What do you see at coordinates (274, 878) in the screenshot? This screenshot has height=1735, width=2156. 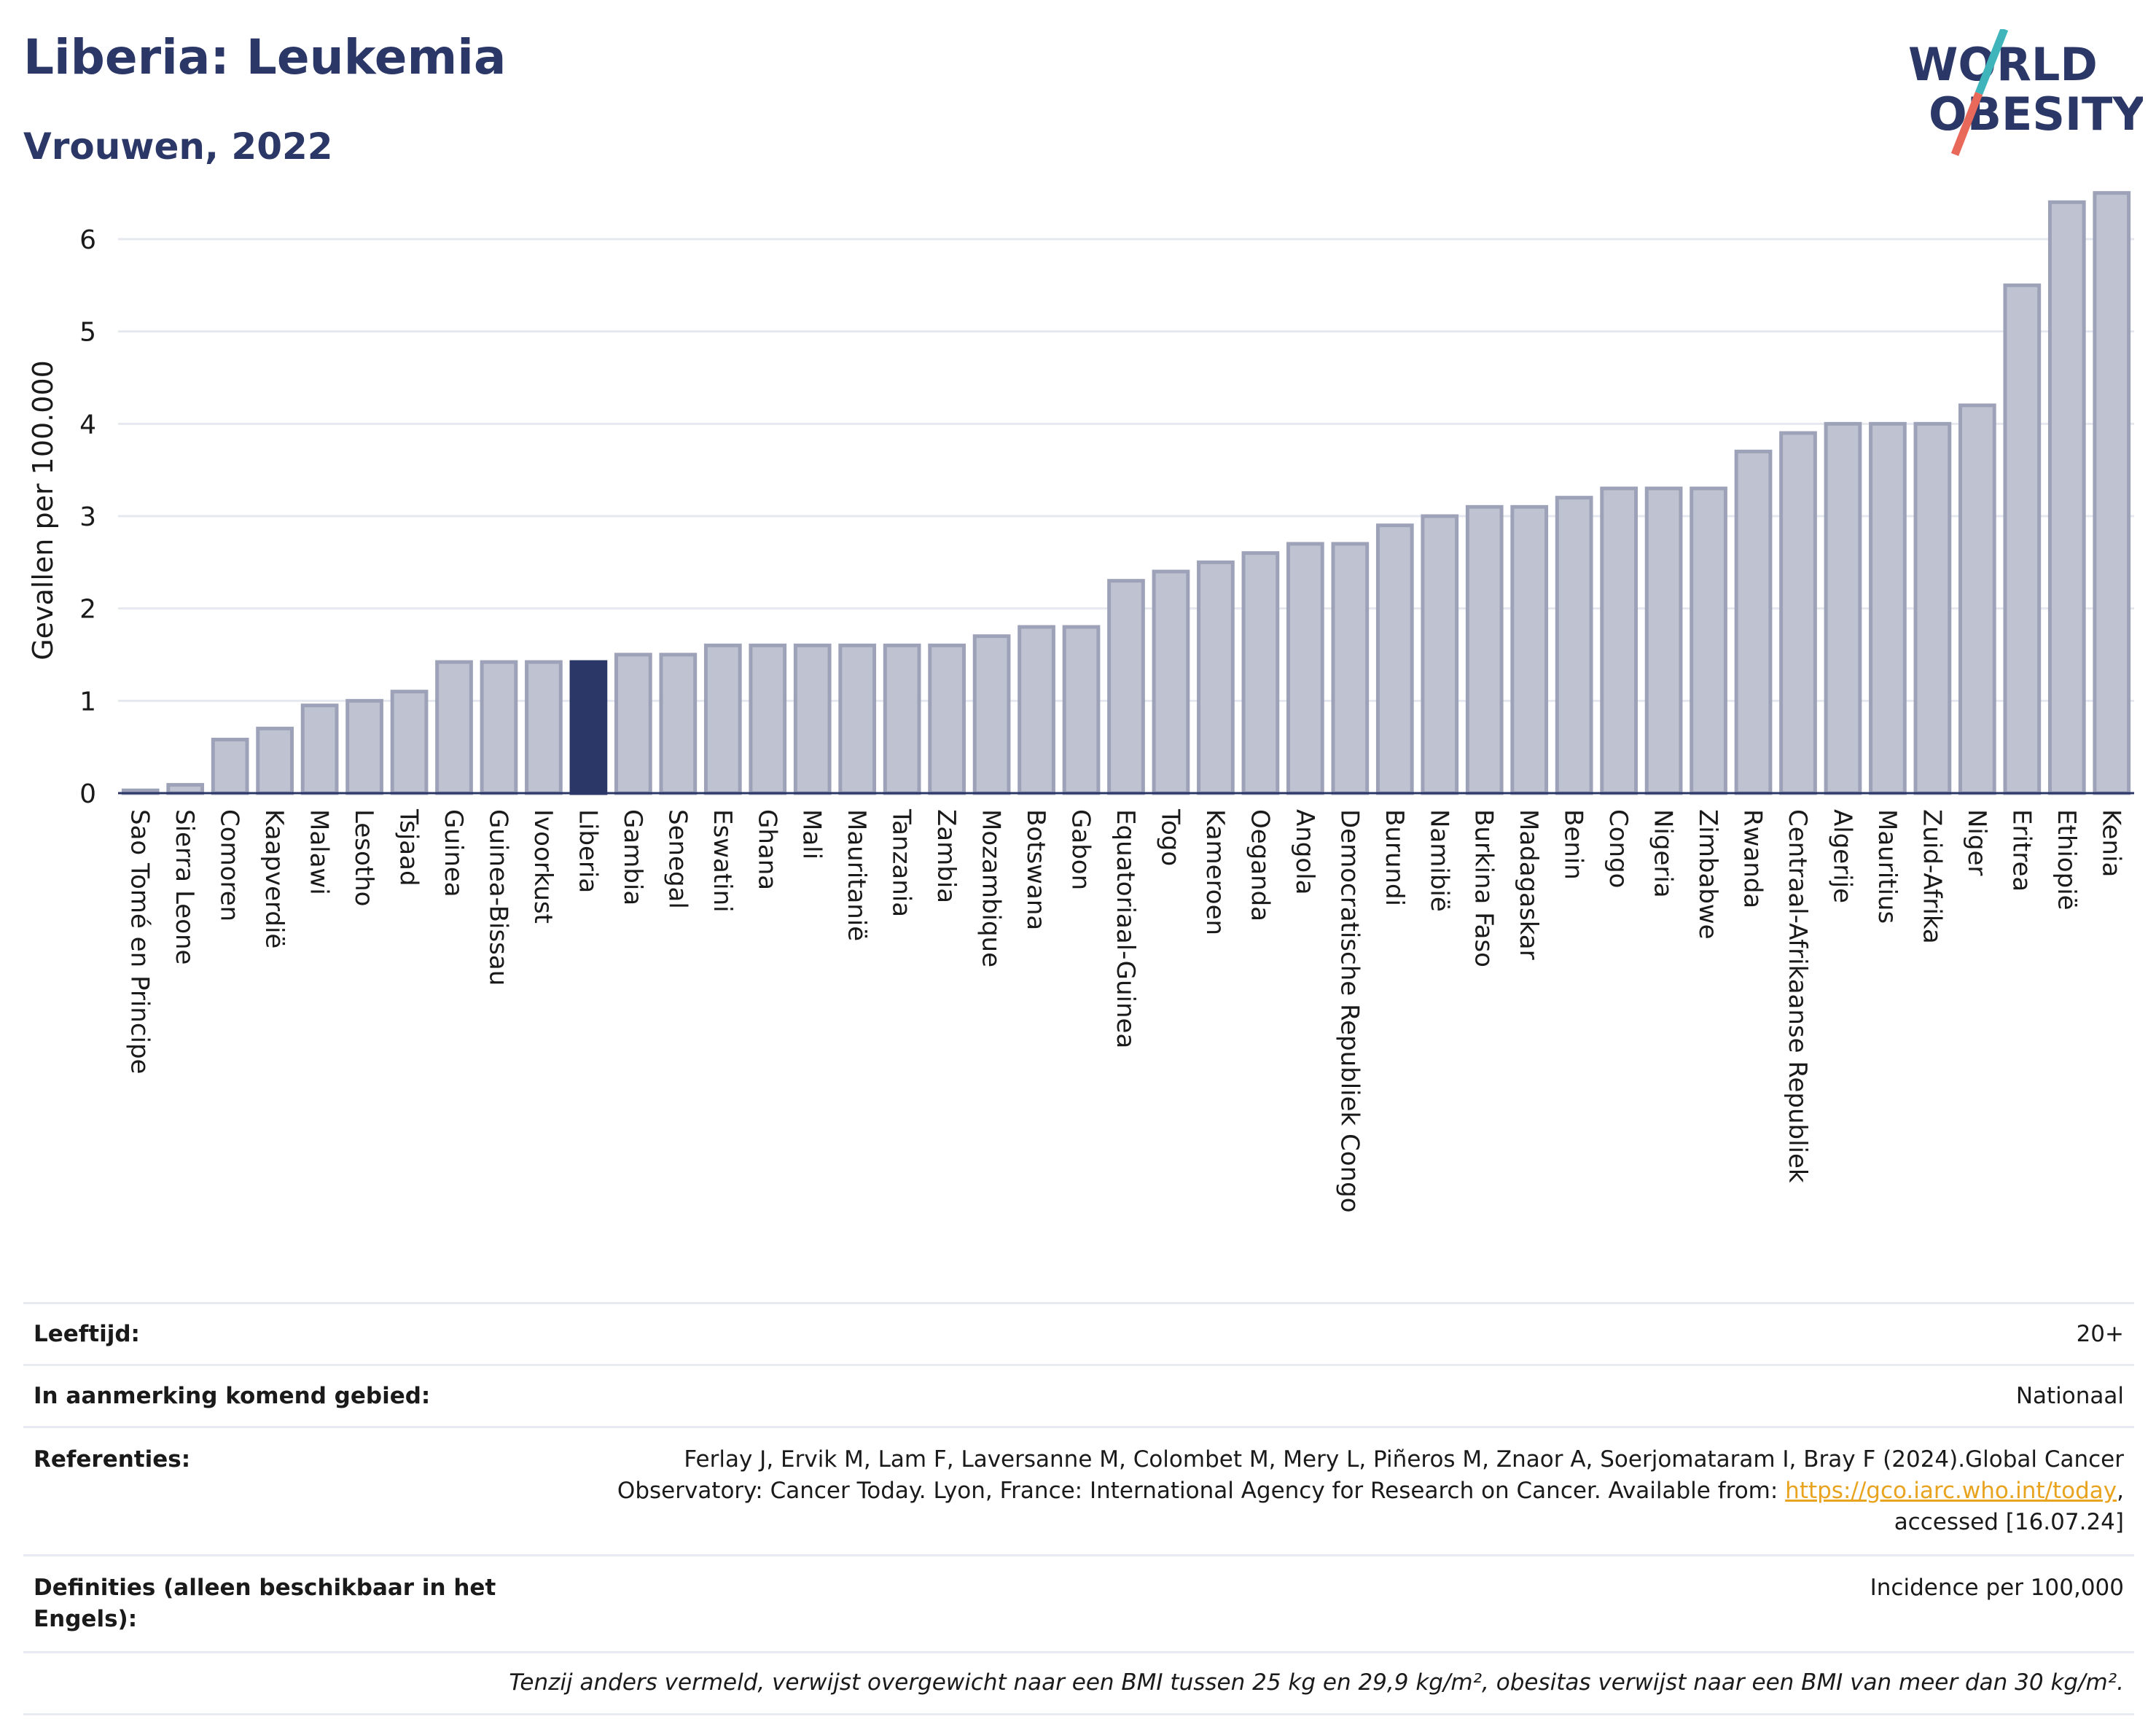 I see `x-tick-label: Kaapverdië` at bounding box center [274, 878].